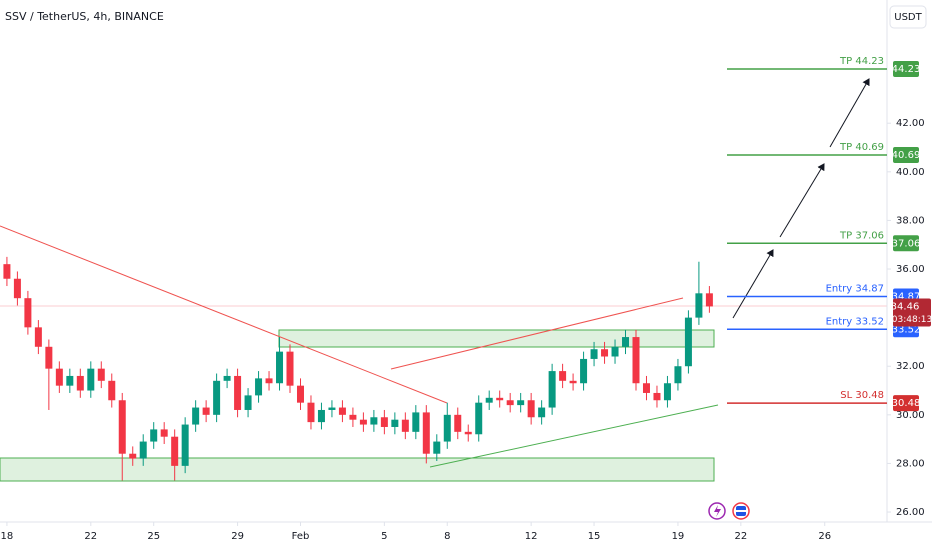  Describe the element at coordinates (861, 147) in the screenshot. I see `level-label: TP 40.69` at that location.